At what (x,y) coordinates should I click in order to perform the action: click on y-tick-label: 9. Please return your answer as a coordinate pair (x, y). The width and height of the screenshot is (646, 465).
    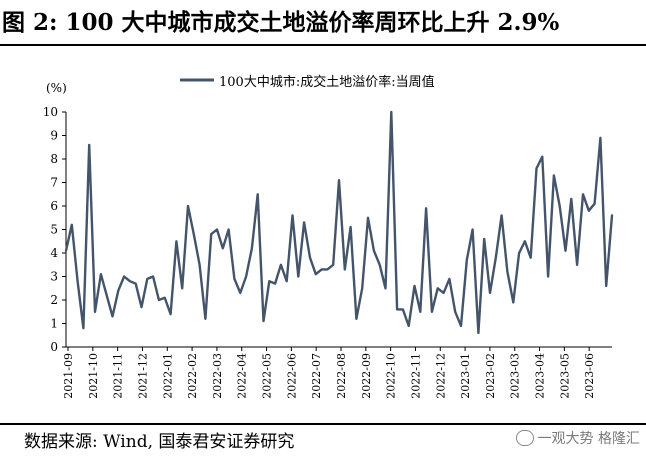
    Looking at the image, I should click on (54, 136).